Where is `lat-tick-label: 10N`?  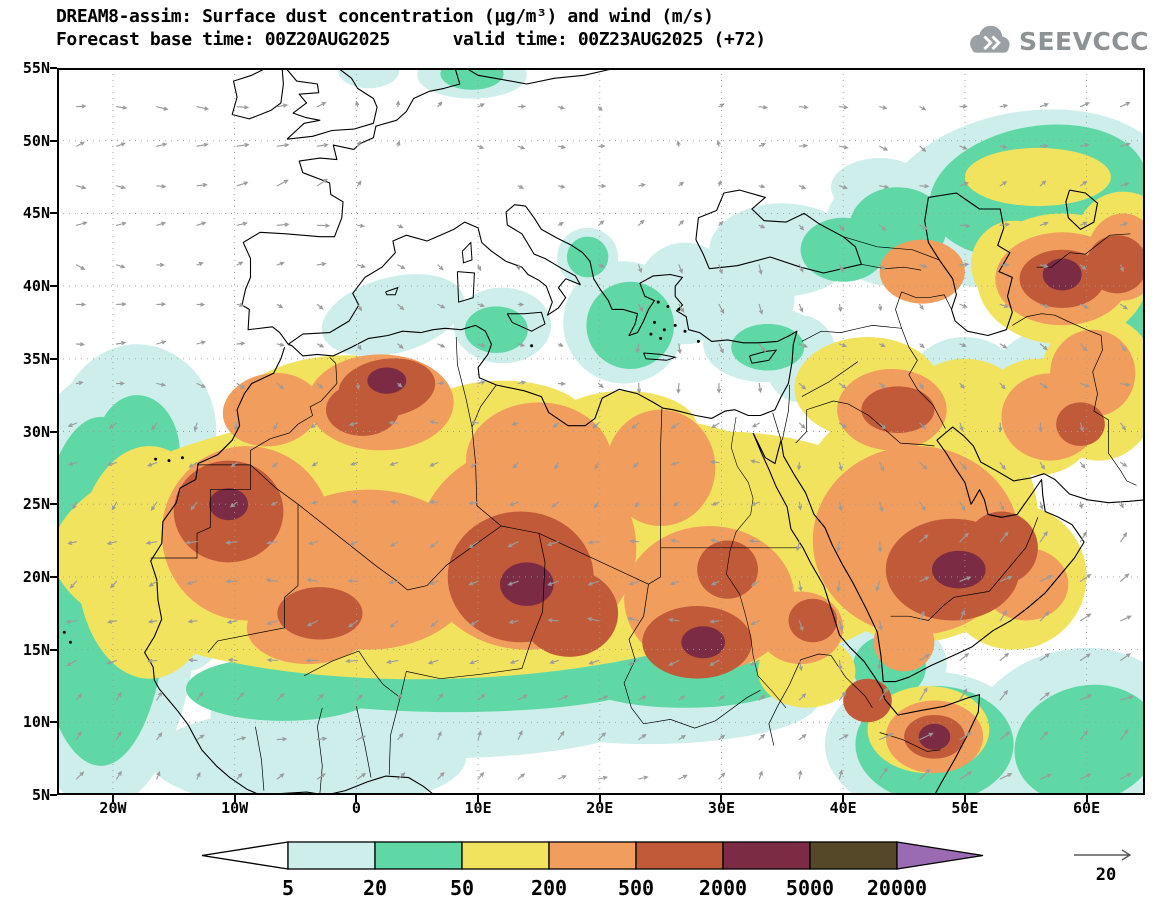 lat-tick-label: 10N is located at coordinates (36, 722).